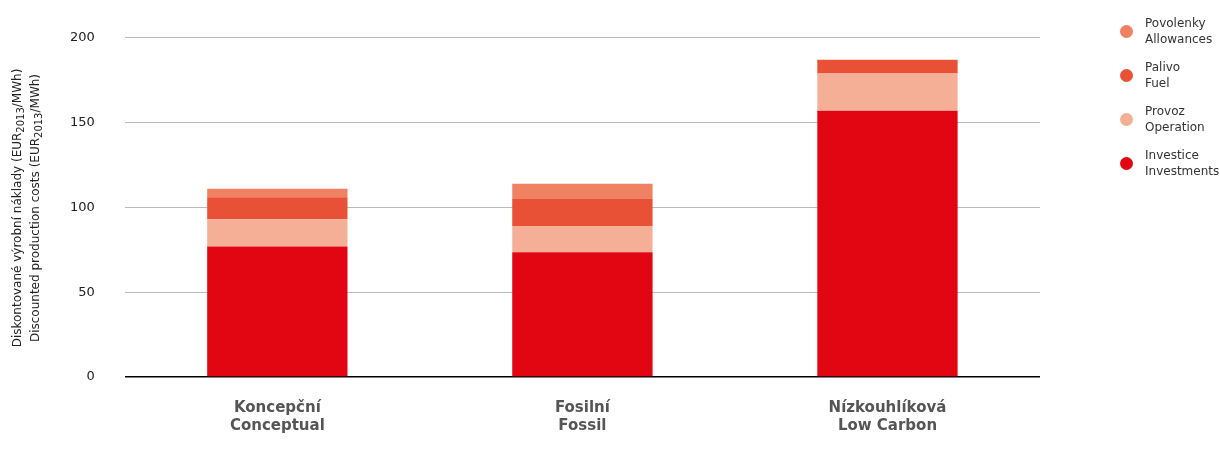 The width and height of the screenshot is (1220, 457). I want to click on y-tick-label: 100, so click(82, 206).